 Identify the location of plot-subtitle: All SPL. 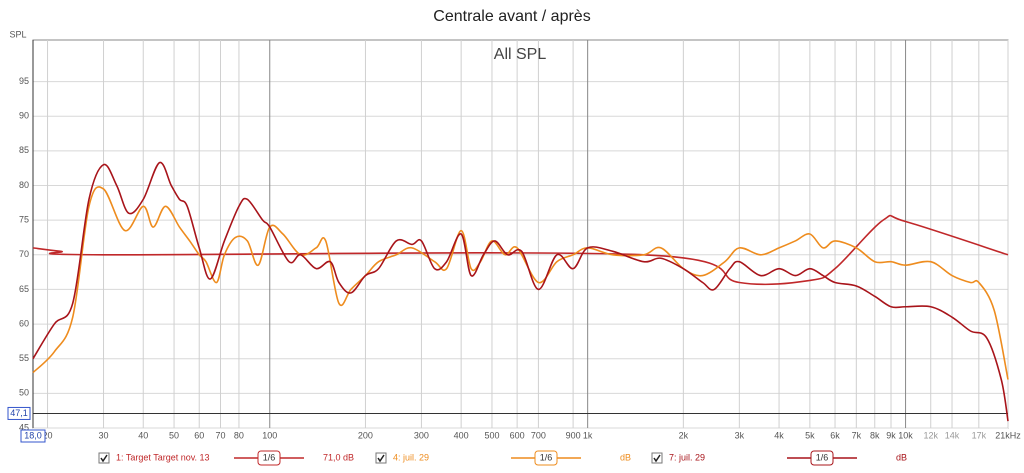
(520, 54).